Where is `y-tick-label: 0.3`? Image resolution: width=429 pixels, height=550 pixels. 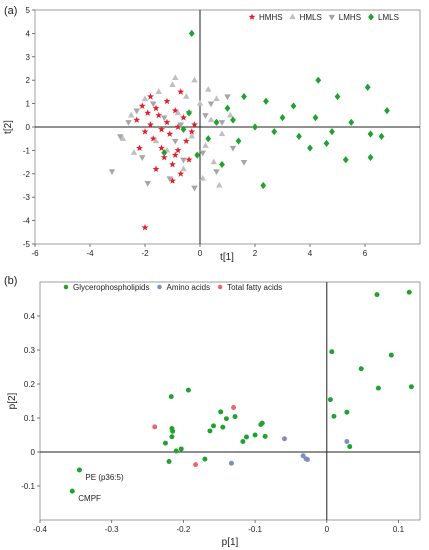
y-tick-label: 0.3 is located at coordinates (30, 350).